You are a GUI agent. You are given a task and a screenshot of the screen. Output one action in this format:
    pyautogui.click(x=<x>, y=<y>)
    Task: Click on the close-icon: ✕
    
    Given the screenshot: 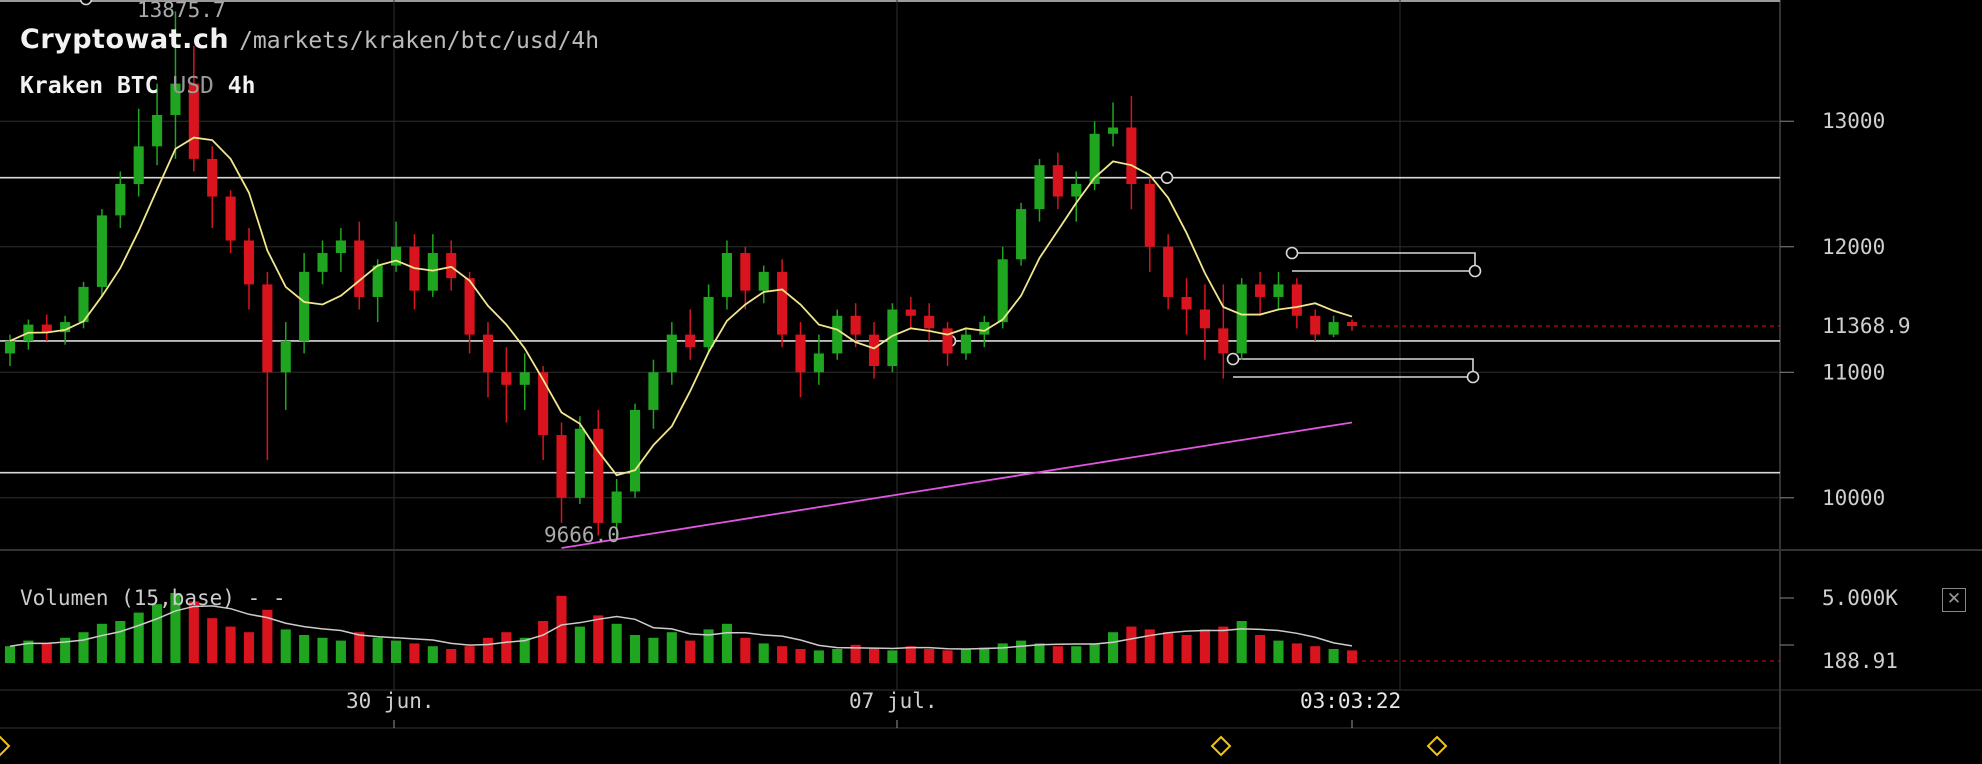 What is the action you would take?
    pyautogui.click(x=1954, y=600)
    